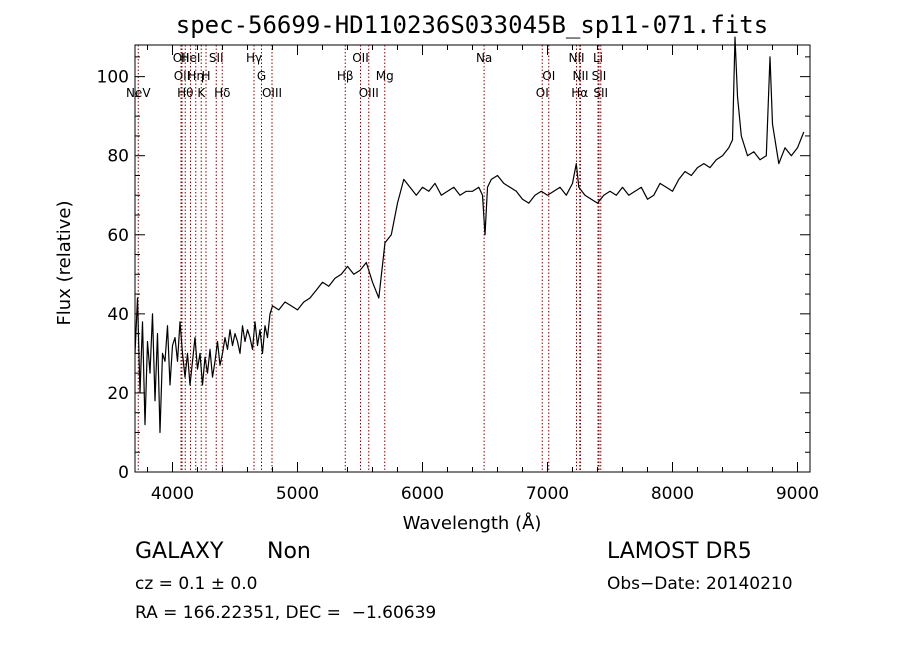 This screenshot has height=649, width=900. I want to click on coordinates: RA = 166.22351, DEC = −1.60639, so click(286, 613).